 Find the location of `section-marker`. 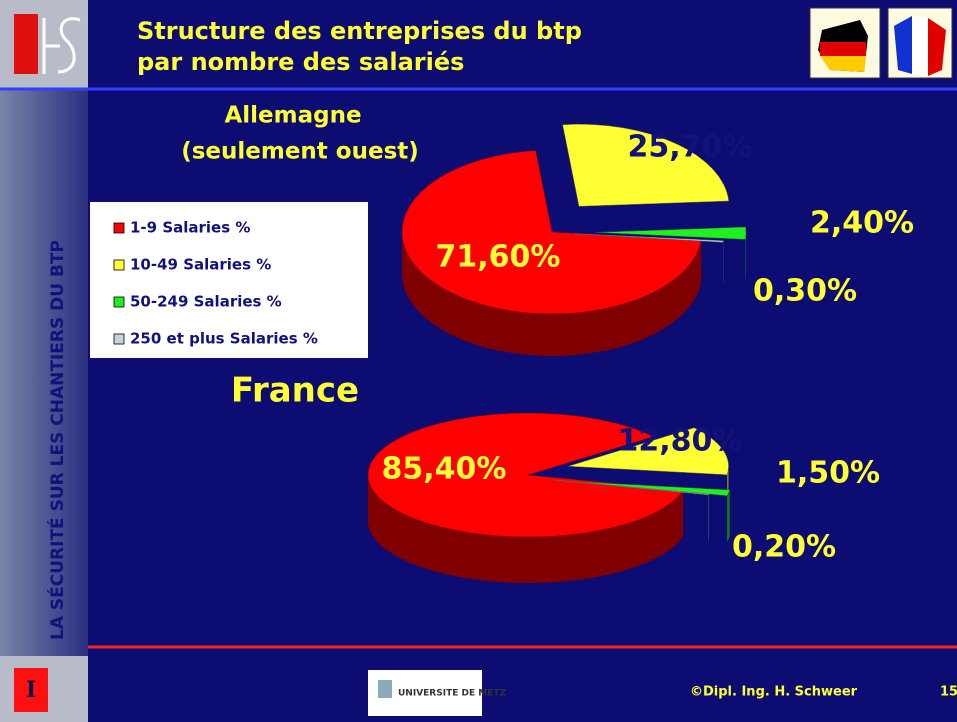

section-marker is located at coordinates (31, 690).